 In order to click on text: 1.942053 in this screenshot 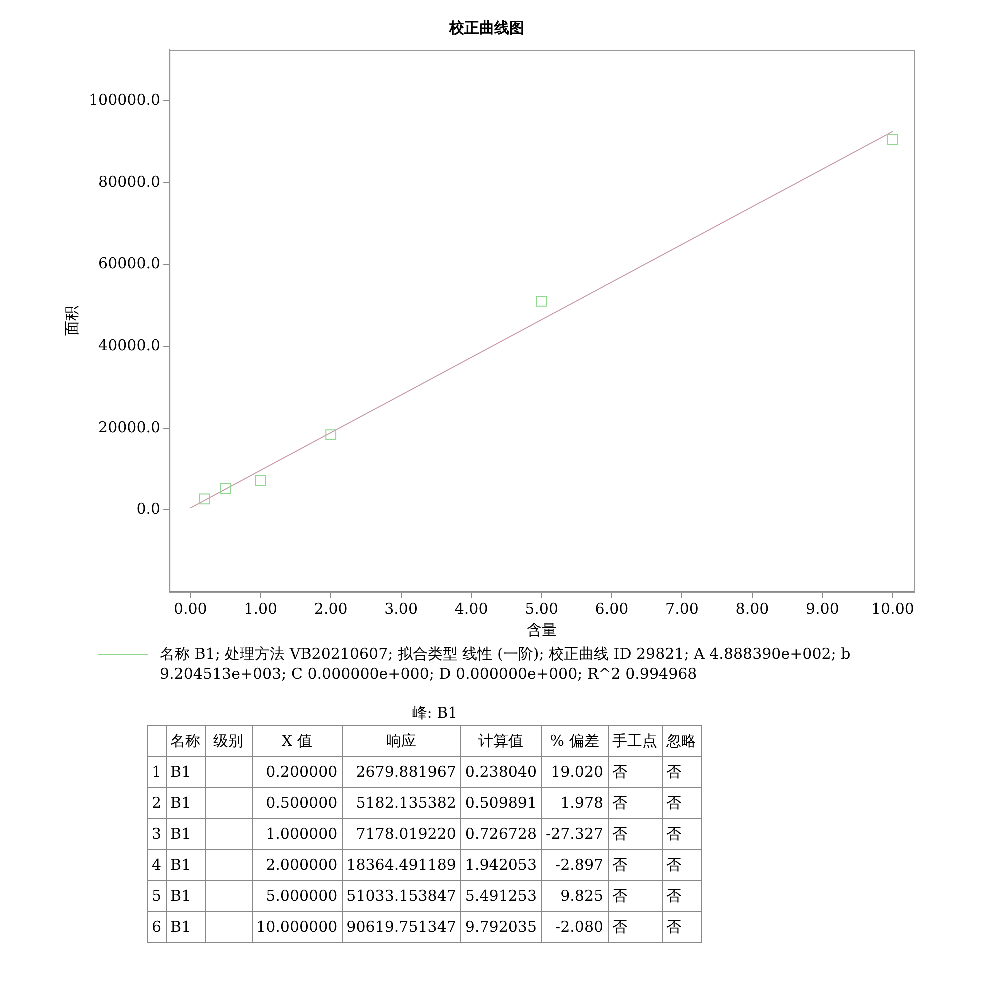, I will do `click(501, 865)`.